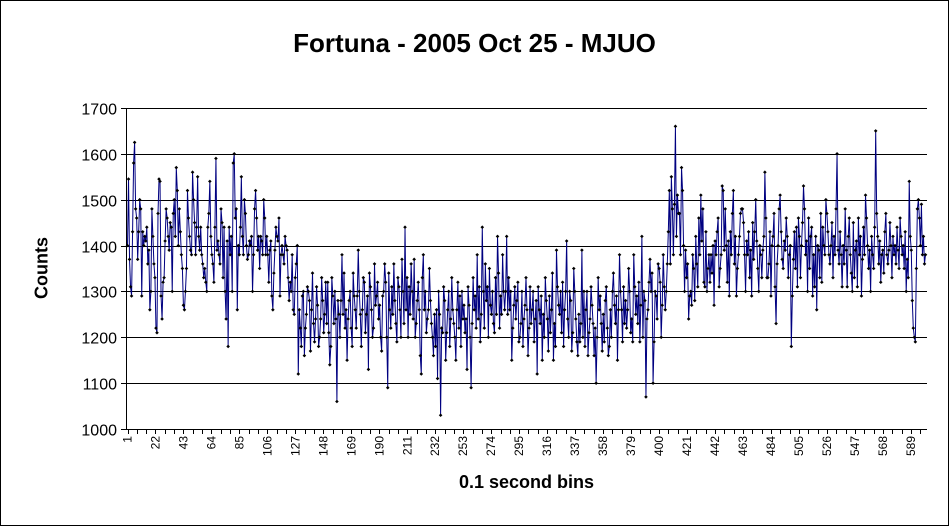 Image resolution: width=949 pixels, height=526 pixels. I want to click on y-tick-label: 1400, so click(99, 248).